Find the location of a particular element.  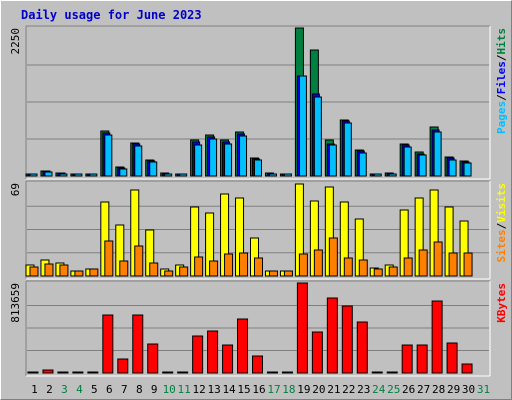

panel-1-legend: Pages/Files/Hits is located at coordinates (501, 81).